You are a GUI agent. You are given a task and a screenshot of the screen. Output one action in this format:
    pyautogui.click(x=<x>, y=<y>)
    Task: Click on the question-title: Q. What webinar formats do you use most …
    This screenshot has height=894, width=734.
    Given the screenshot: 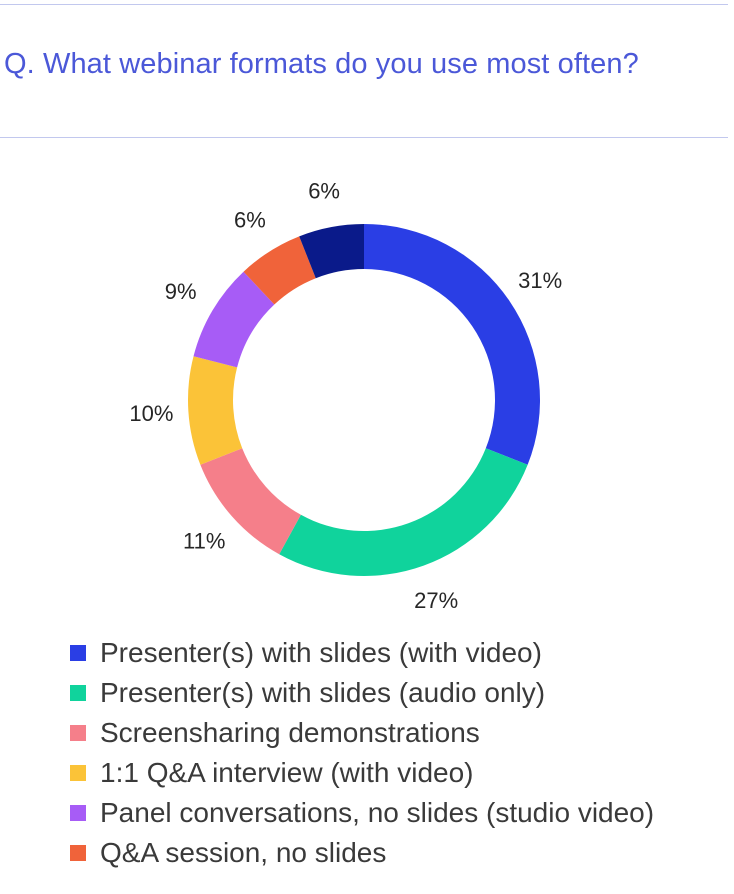 What is the action you would take?
    pyautogui.click(x=321, y=64)
    